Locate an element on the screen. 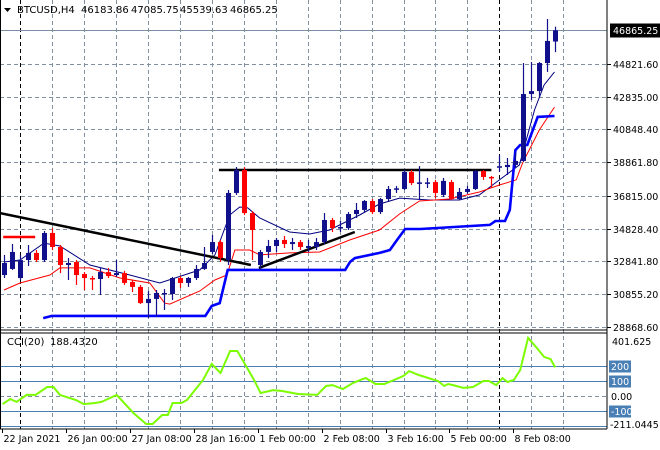 This screenshot has width=660, height=450. cci-level-label: 0.00 is located at coordinates (621, 397).